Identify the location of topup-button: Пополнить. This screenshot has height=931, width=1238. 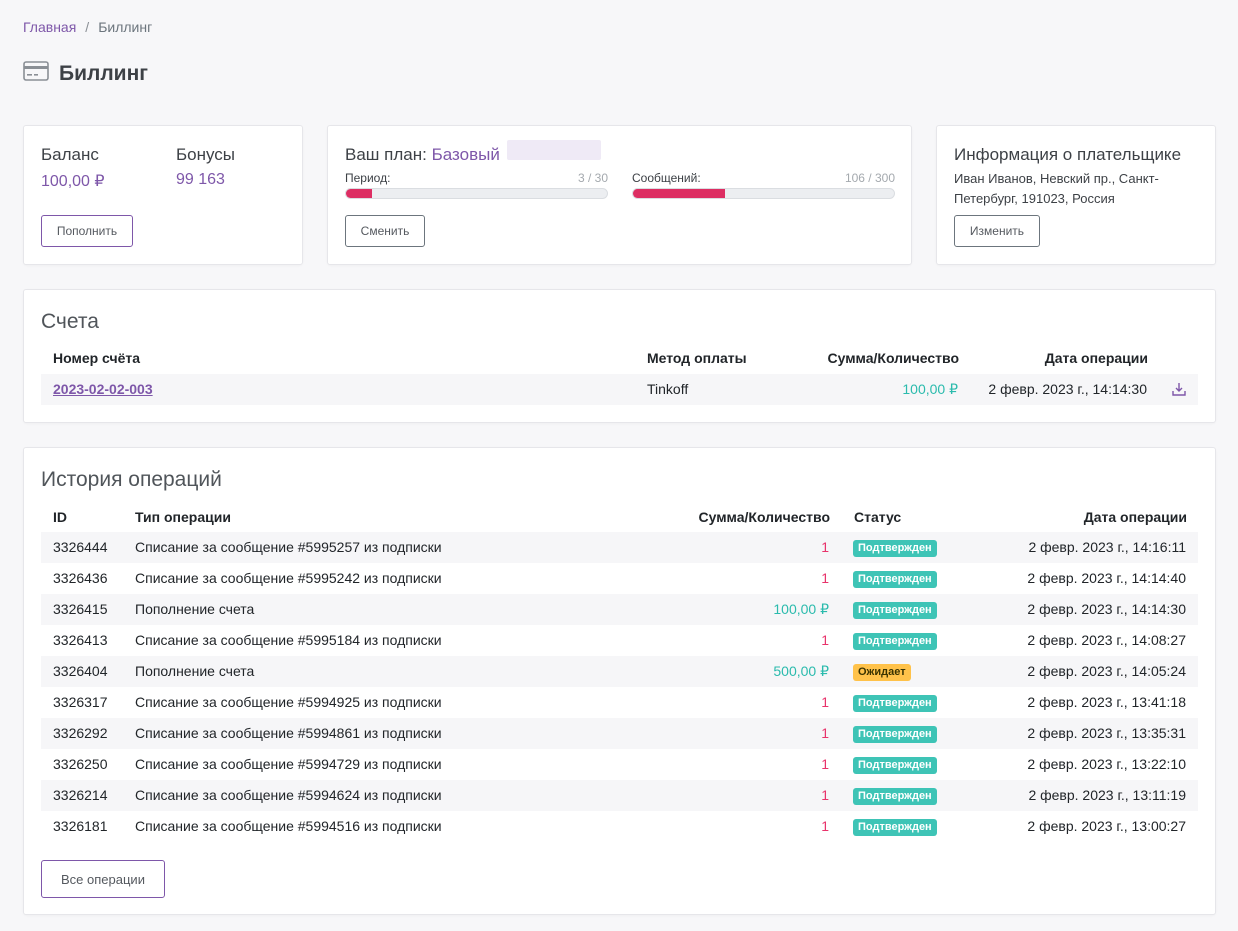
(87, 231).